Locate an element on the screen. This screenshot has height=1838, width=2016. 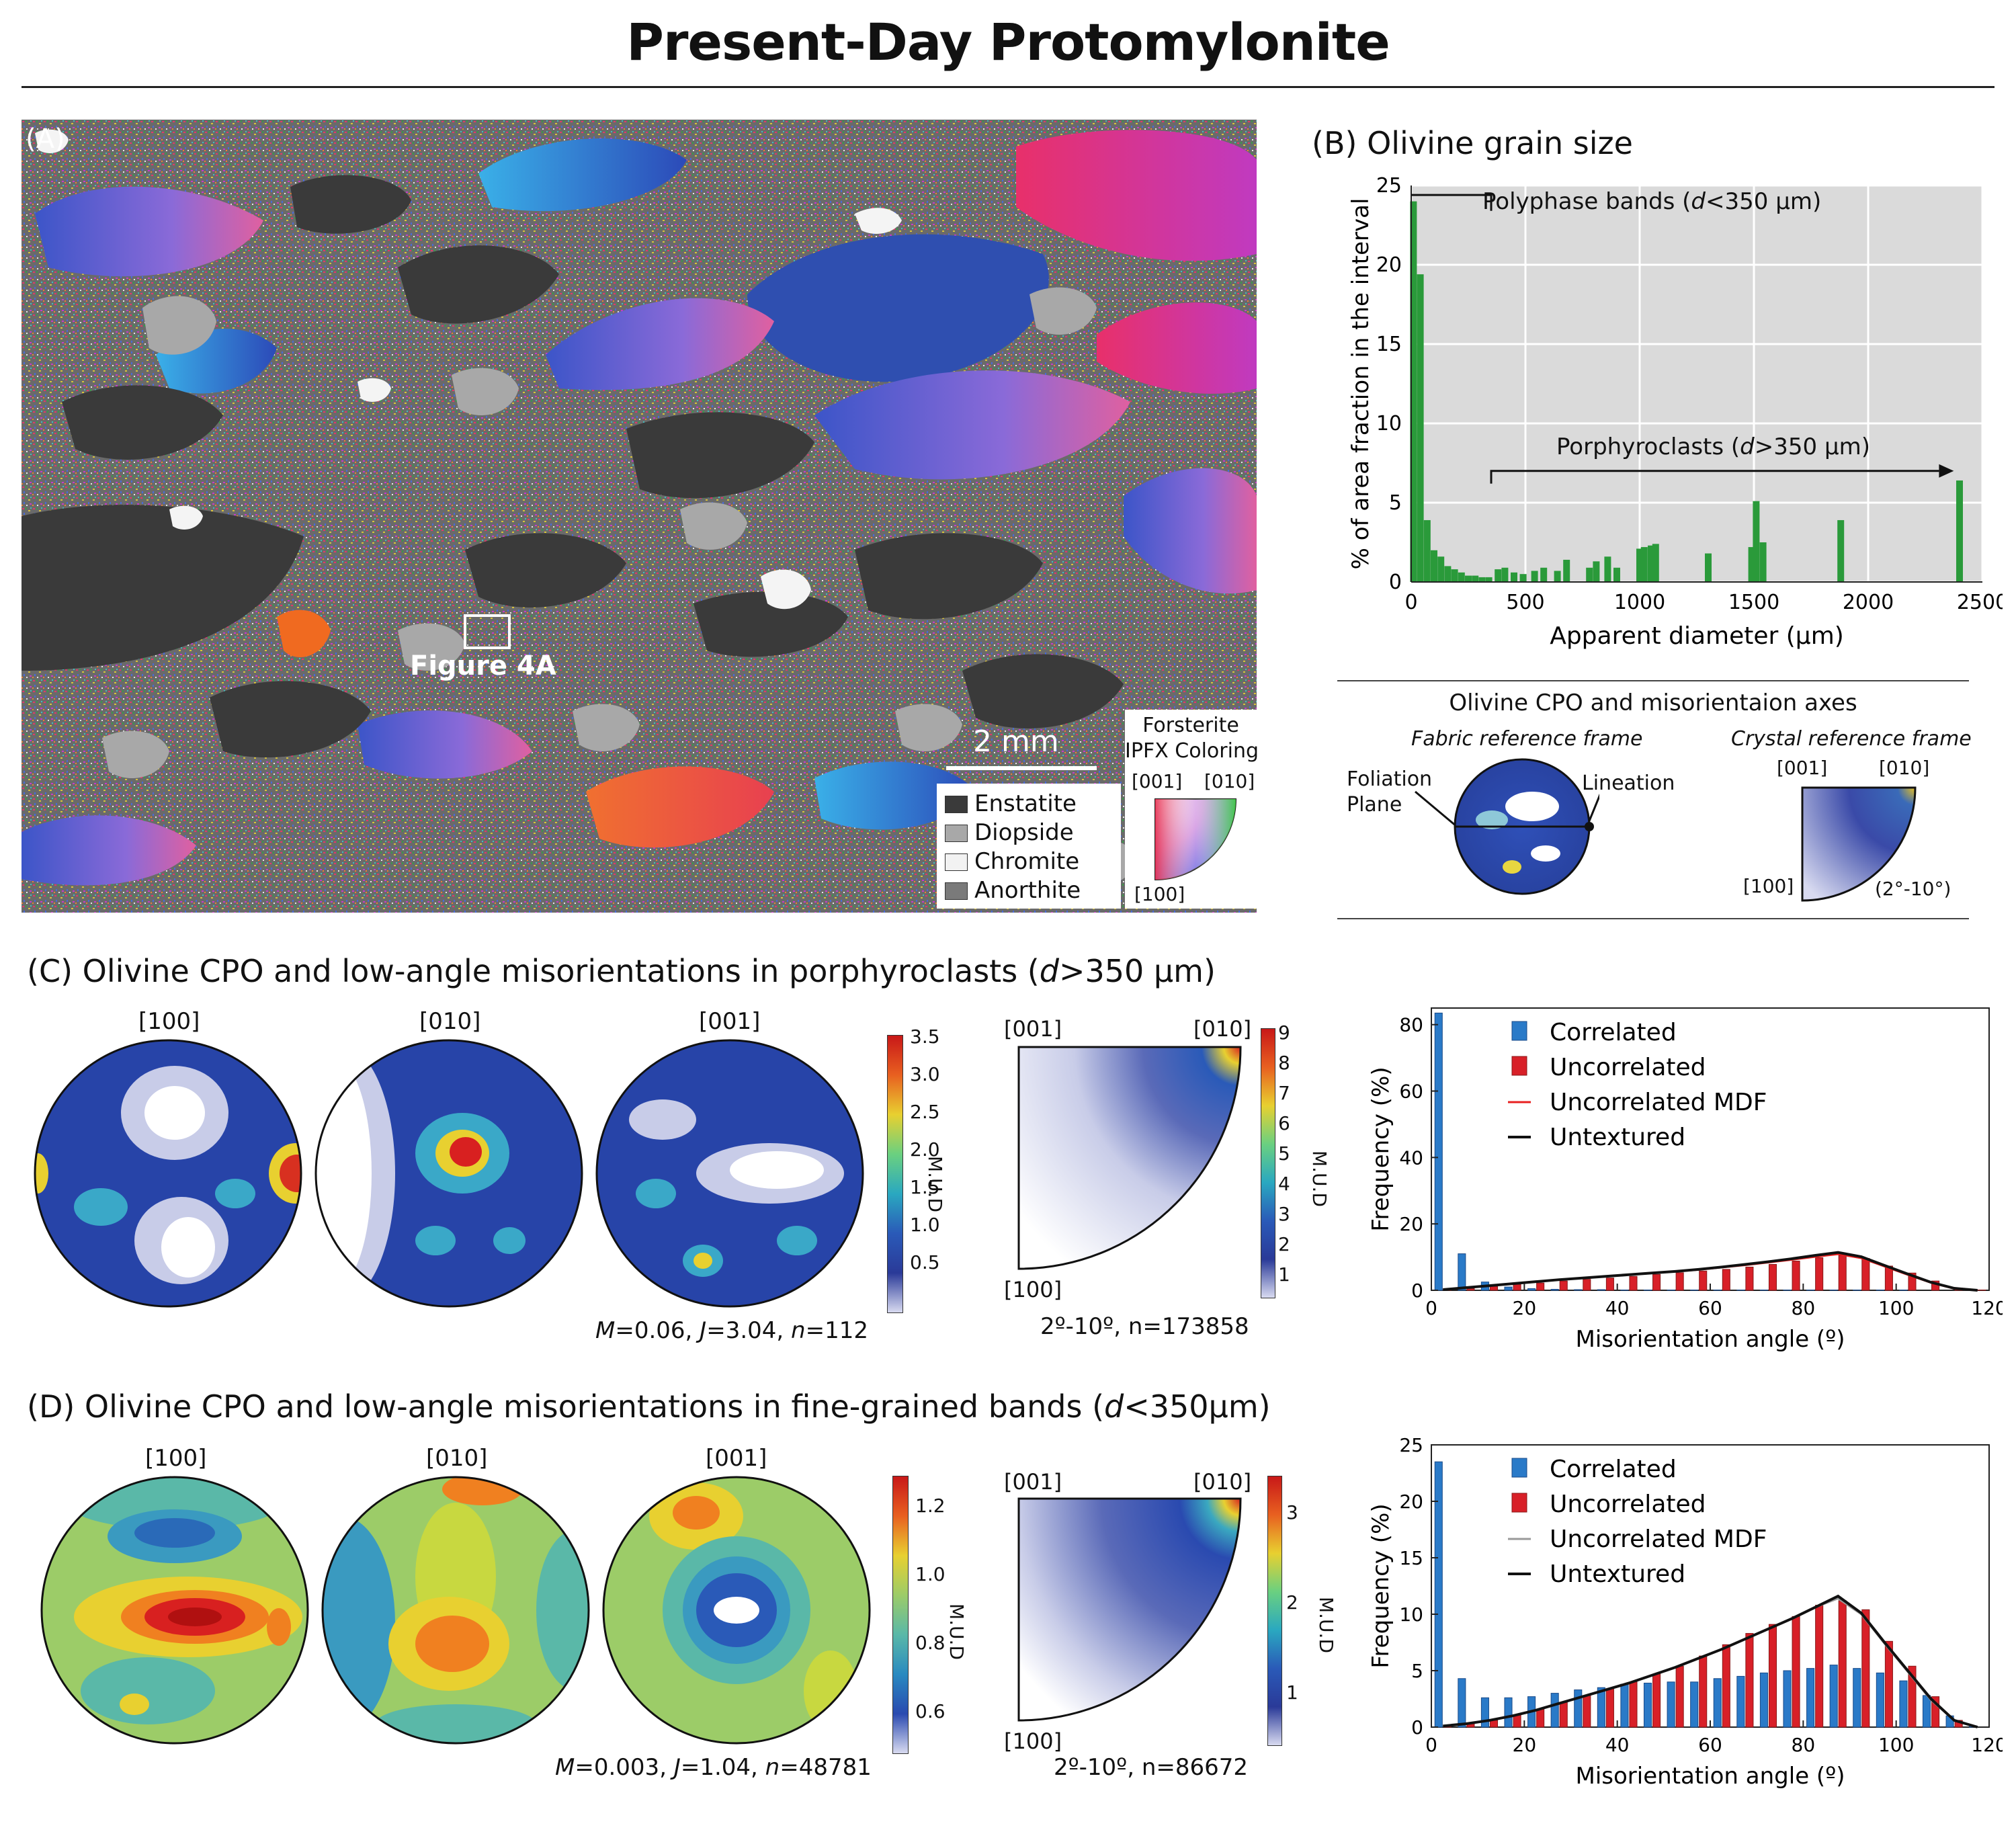
polyphase-annotation: Polyphase bands (d<350 µm) is located at coordinates (1652, 202).